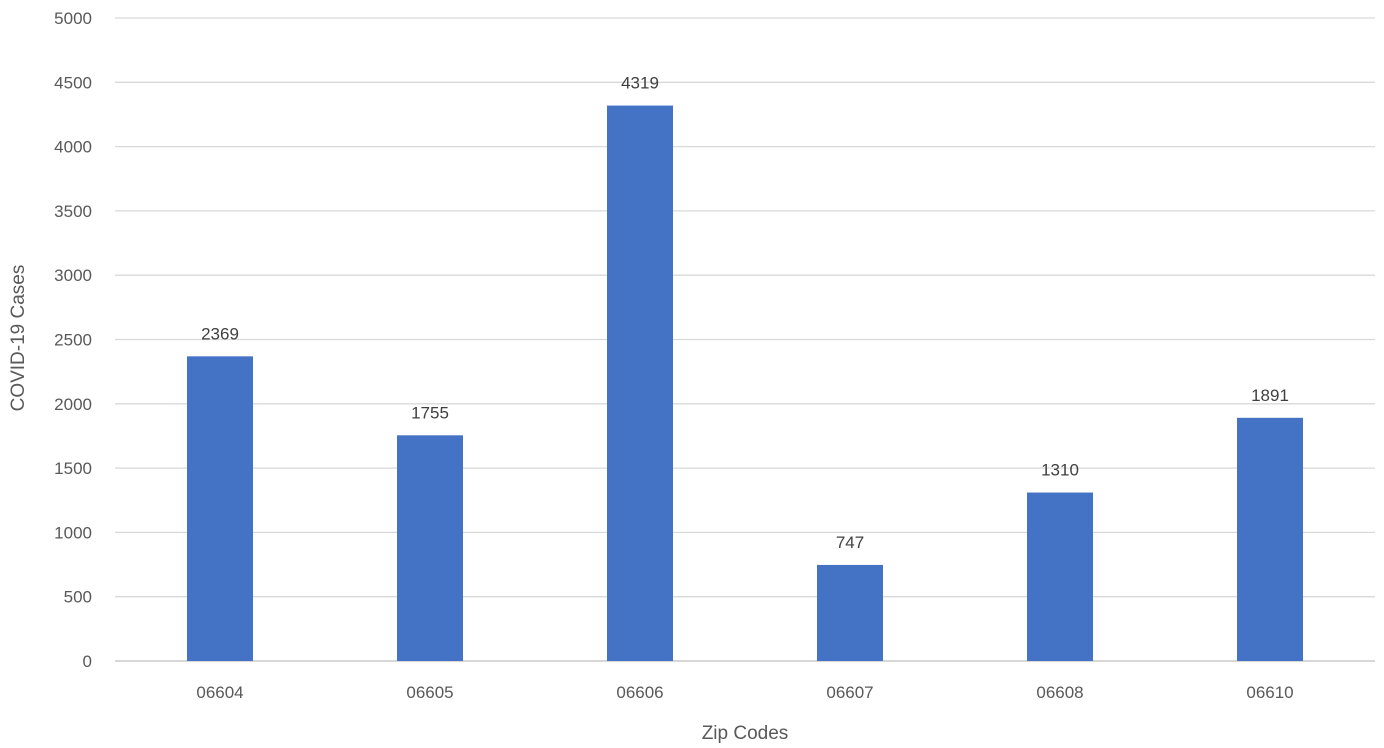 The width and height of the screenshot is (1384, 748). What do you see at coordinates (640, 83) in the screenshot?
I see `data-label: 4319` at bounding box center [640, 83].